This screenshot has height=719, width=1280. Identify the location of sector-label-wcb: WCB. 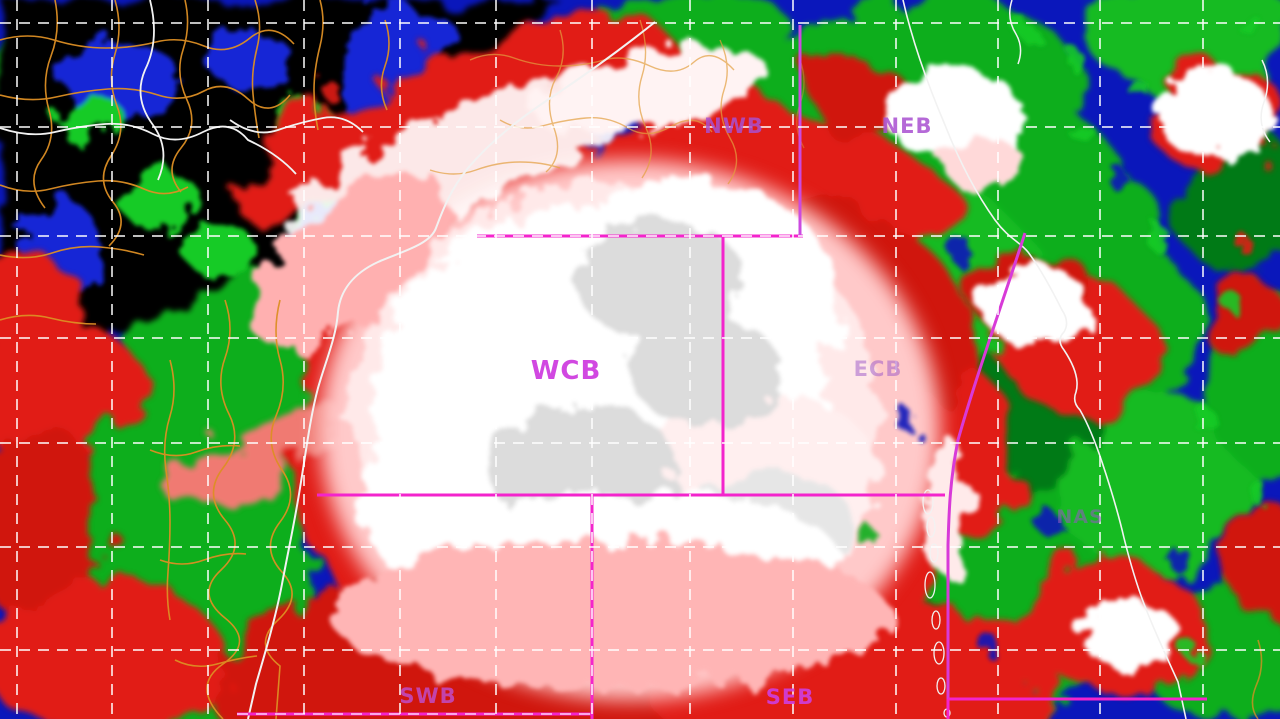
(566, 371).